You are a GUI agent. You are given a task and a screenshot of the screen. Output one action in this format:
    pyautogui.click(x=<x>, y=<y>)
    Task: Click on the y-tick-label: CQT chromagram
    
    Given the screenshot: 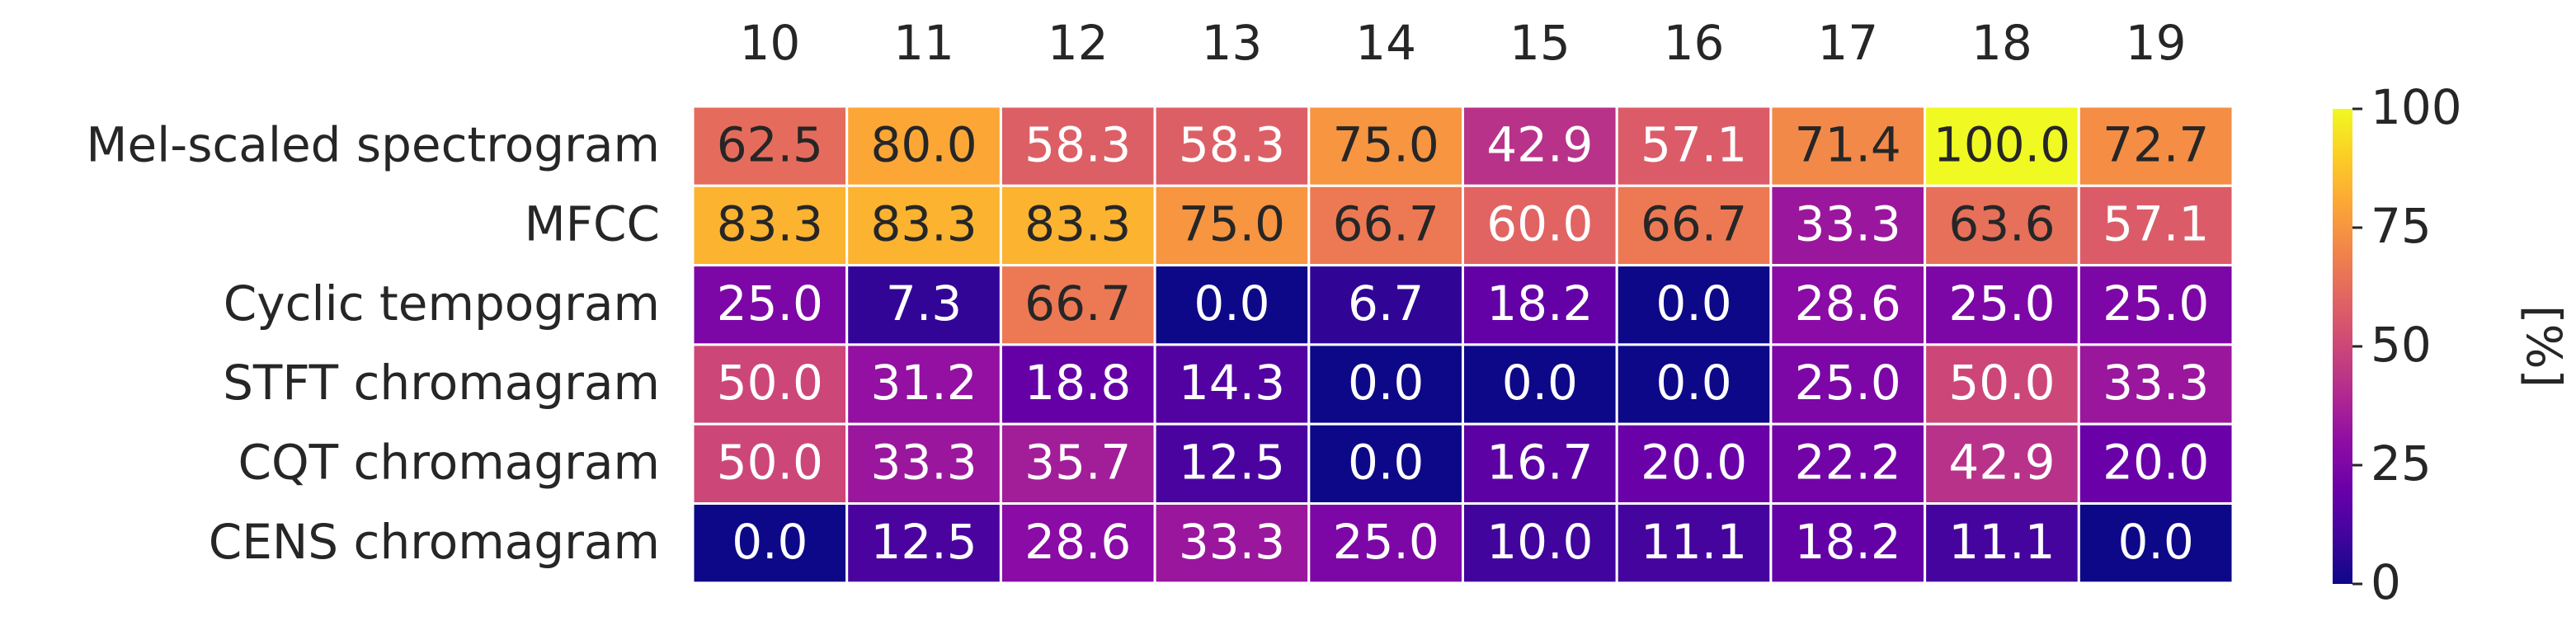 What is the action you would take?
    pyautogui.click(x=449, y=462)
    